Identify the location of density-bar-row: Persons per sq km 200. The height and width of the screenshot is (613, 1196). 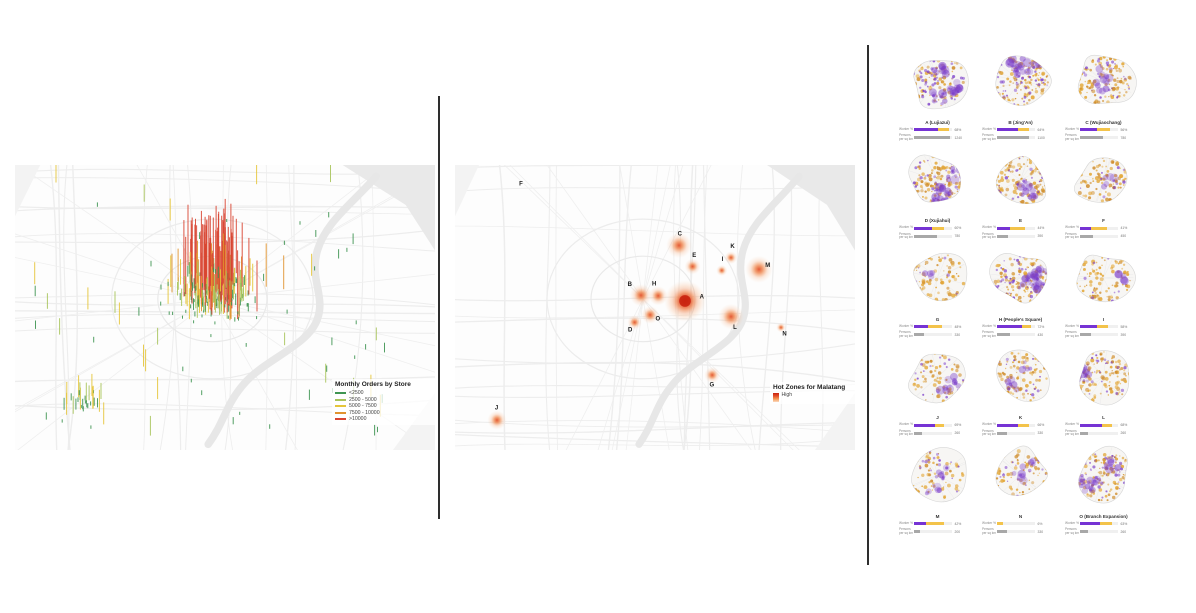
(937, 531).